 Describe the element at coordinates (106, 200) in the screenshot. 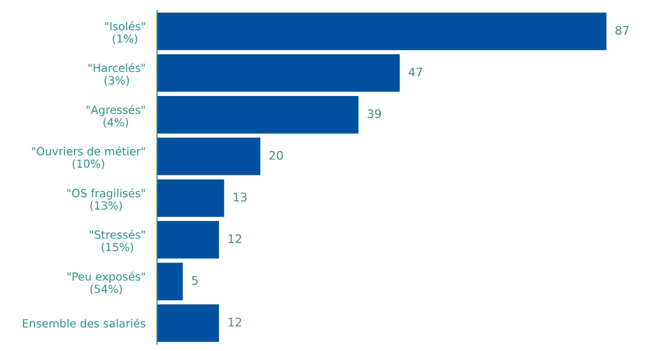

I see `y-tick-label: "OS fragilisés" (13%)` at that location.